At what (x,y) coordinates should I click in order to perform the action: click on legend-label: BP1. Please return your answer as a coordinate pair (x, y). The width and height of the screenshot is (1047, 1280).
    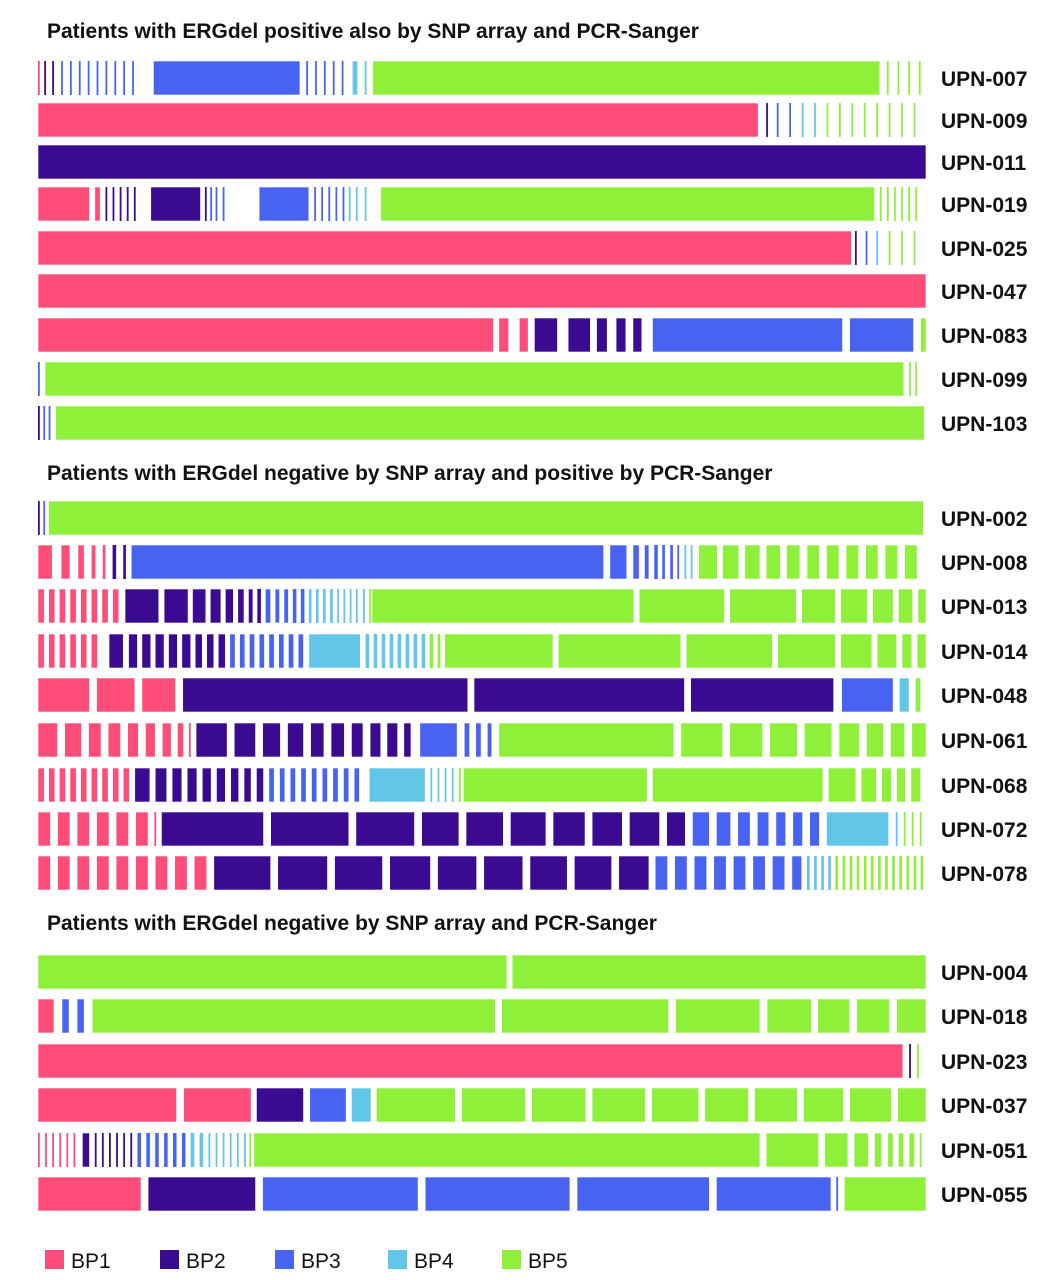
    Looking at the image, I should click on (91, 1261).